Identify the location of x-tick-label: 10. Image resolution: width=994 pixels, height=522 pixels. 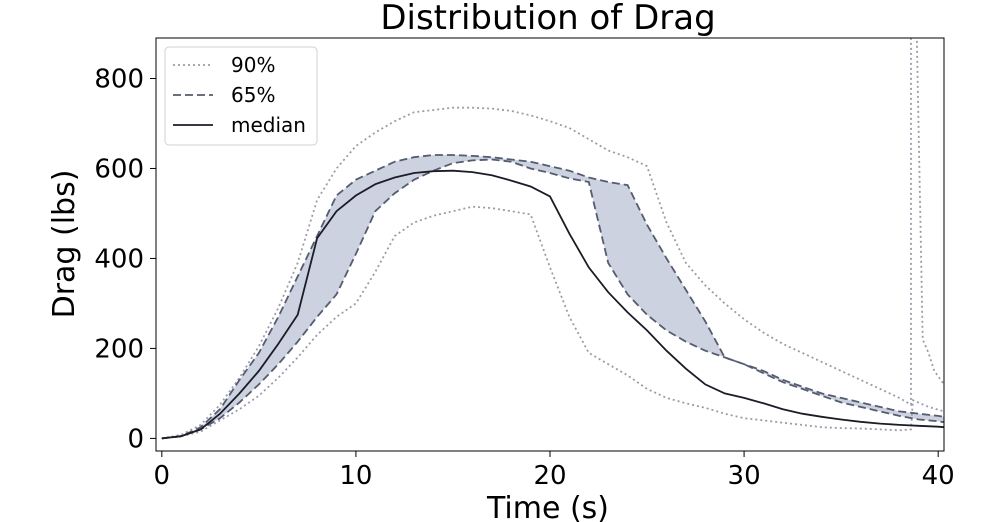
(355, 476).